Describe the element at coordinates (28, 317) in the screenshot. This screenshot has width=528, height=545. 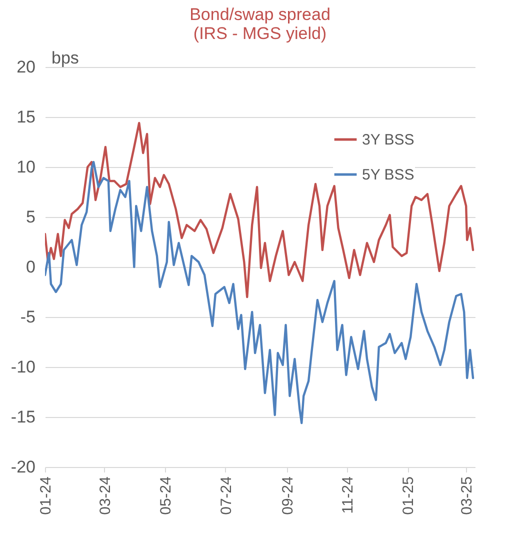
I see `y-tick-label: -5` at that location.